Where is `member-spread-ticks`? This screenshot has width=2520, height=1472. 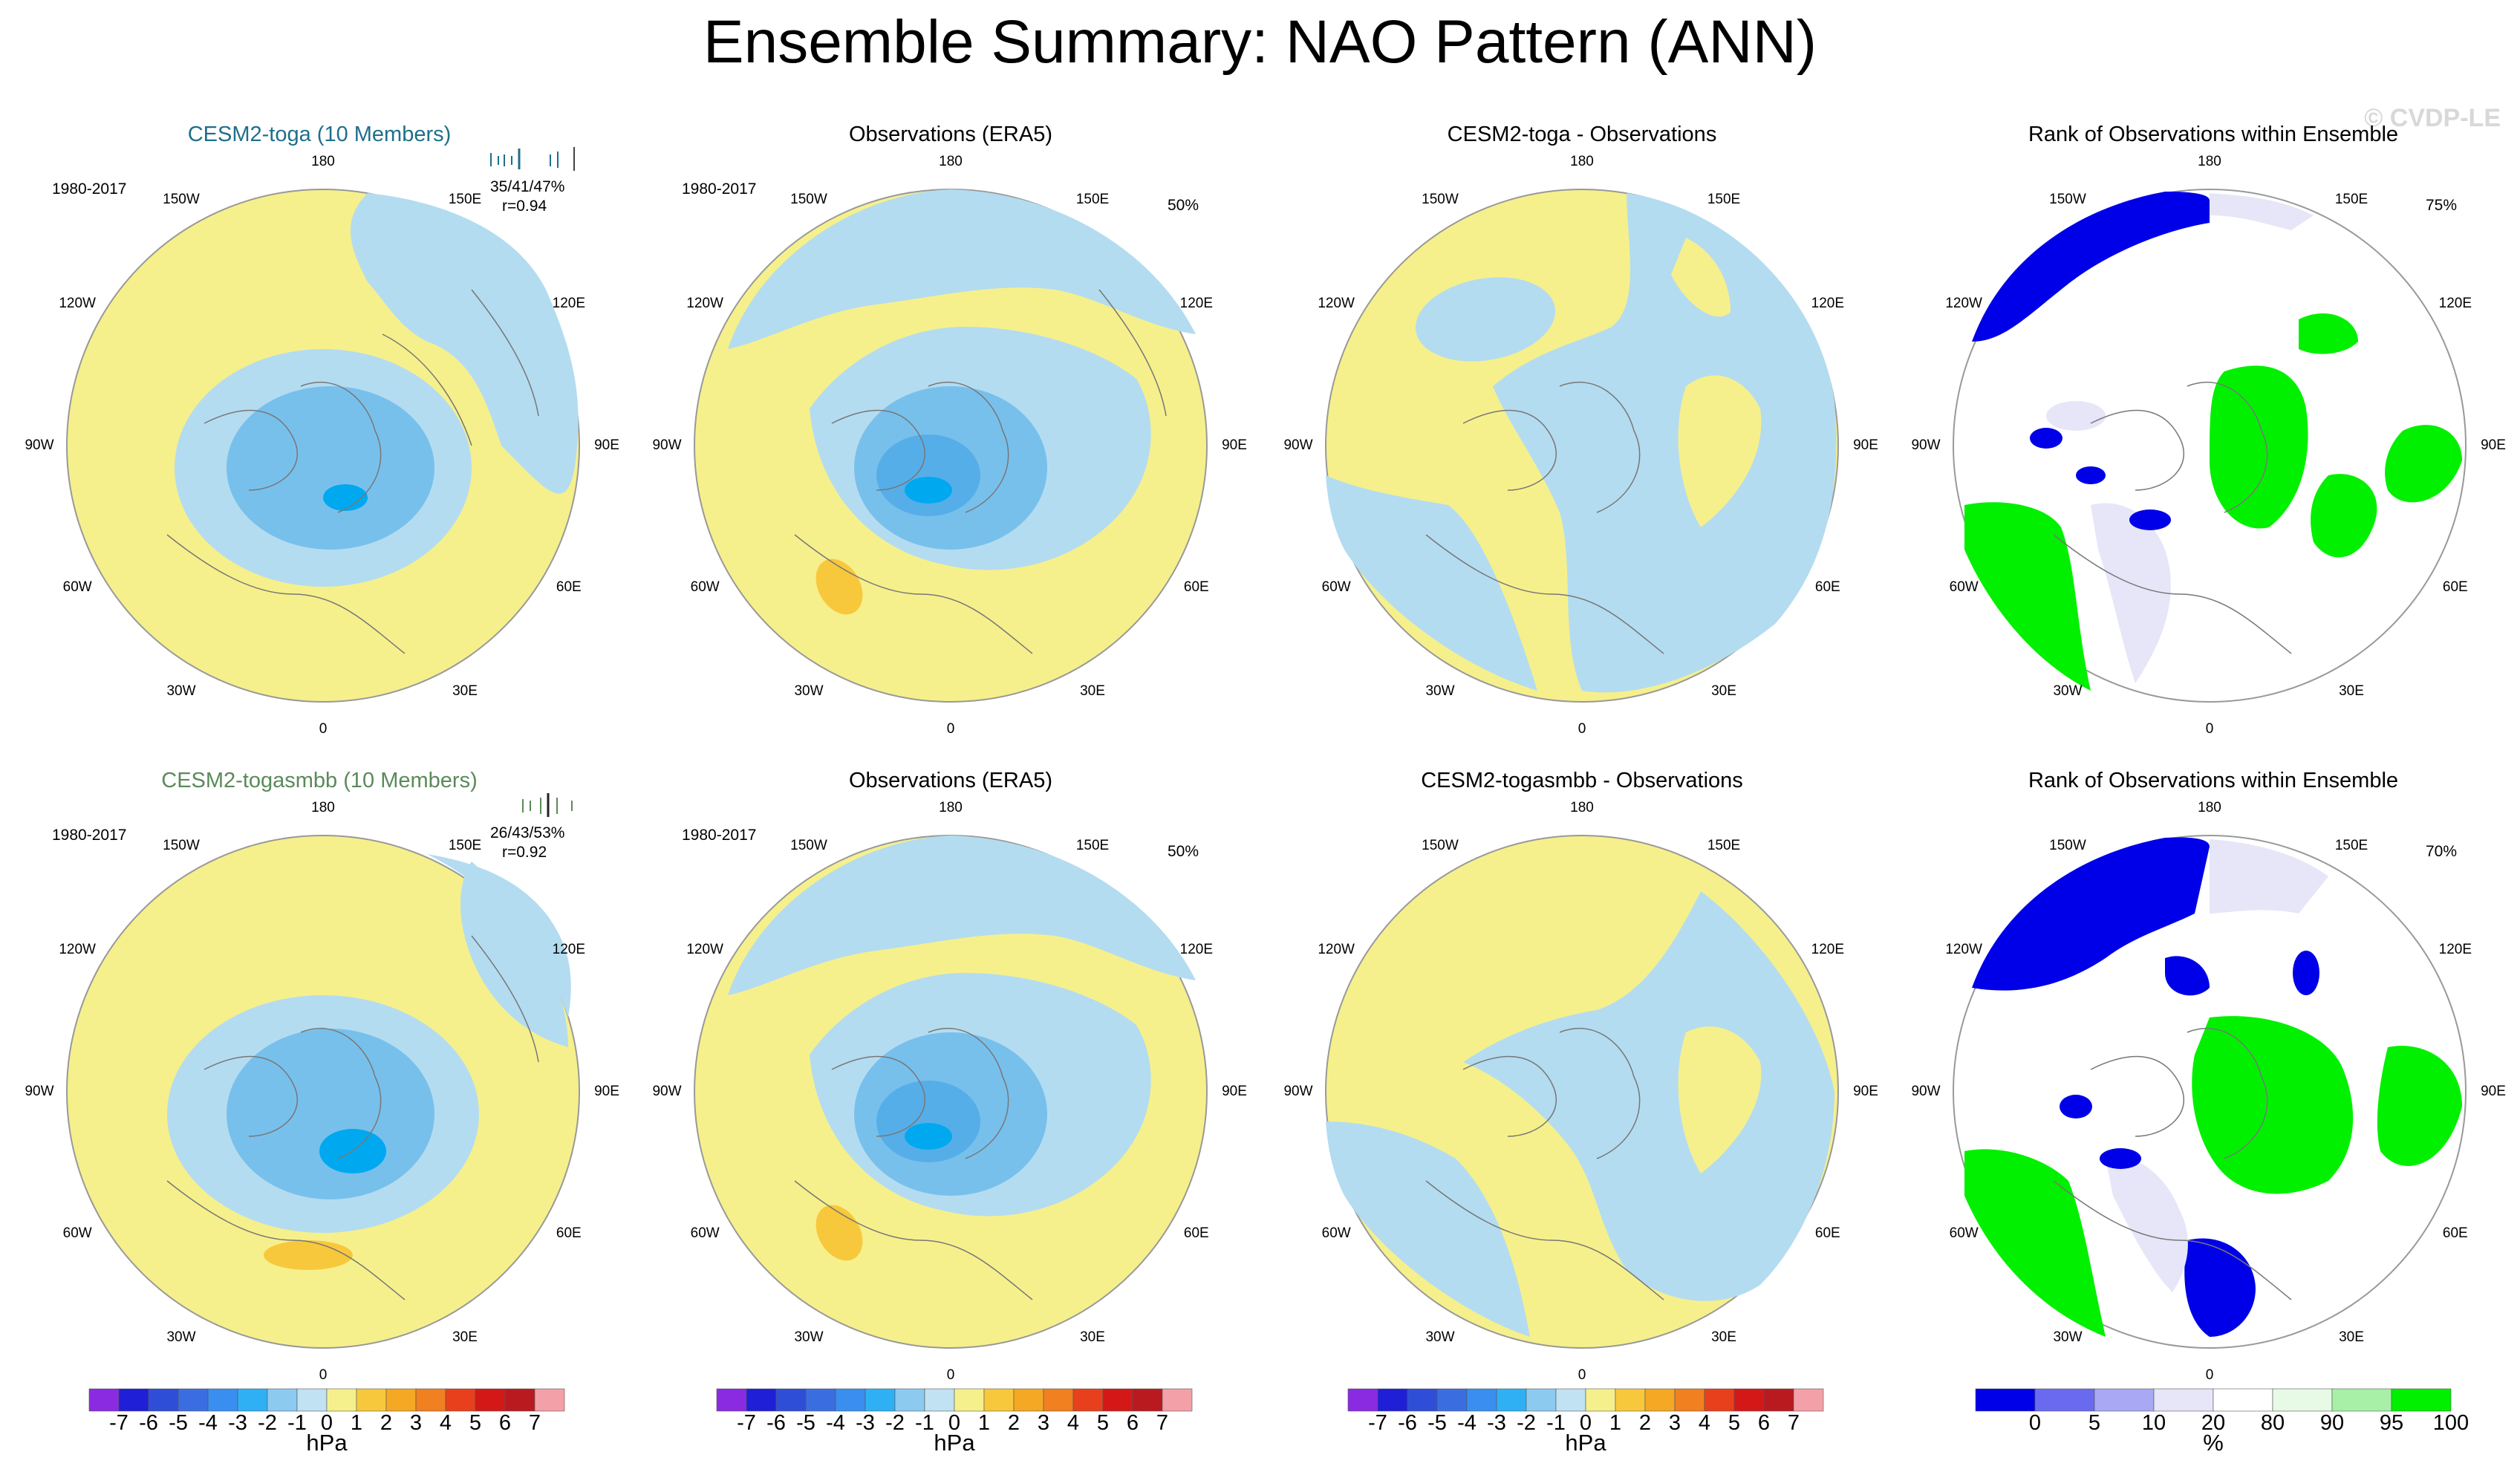 member-spread-ticks is located at coordinates (547, 805).